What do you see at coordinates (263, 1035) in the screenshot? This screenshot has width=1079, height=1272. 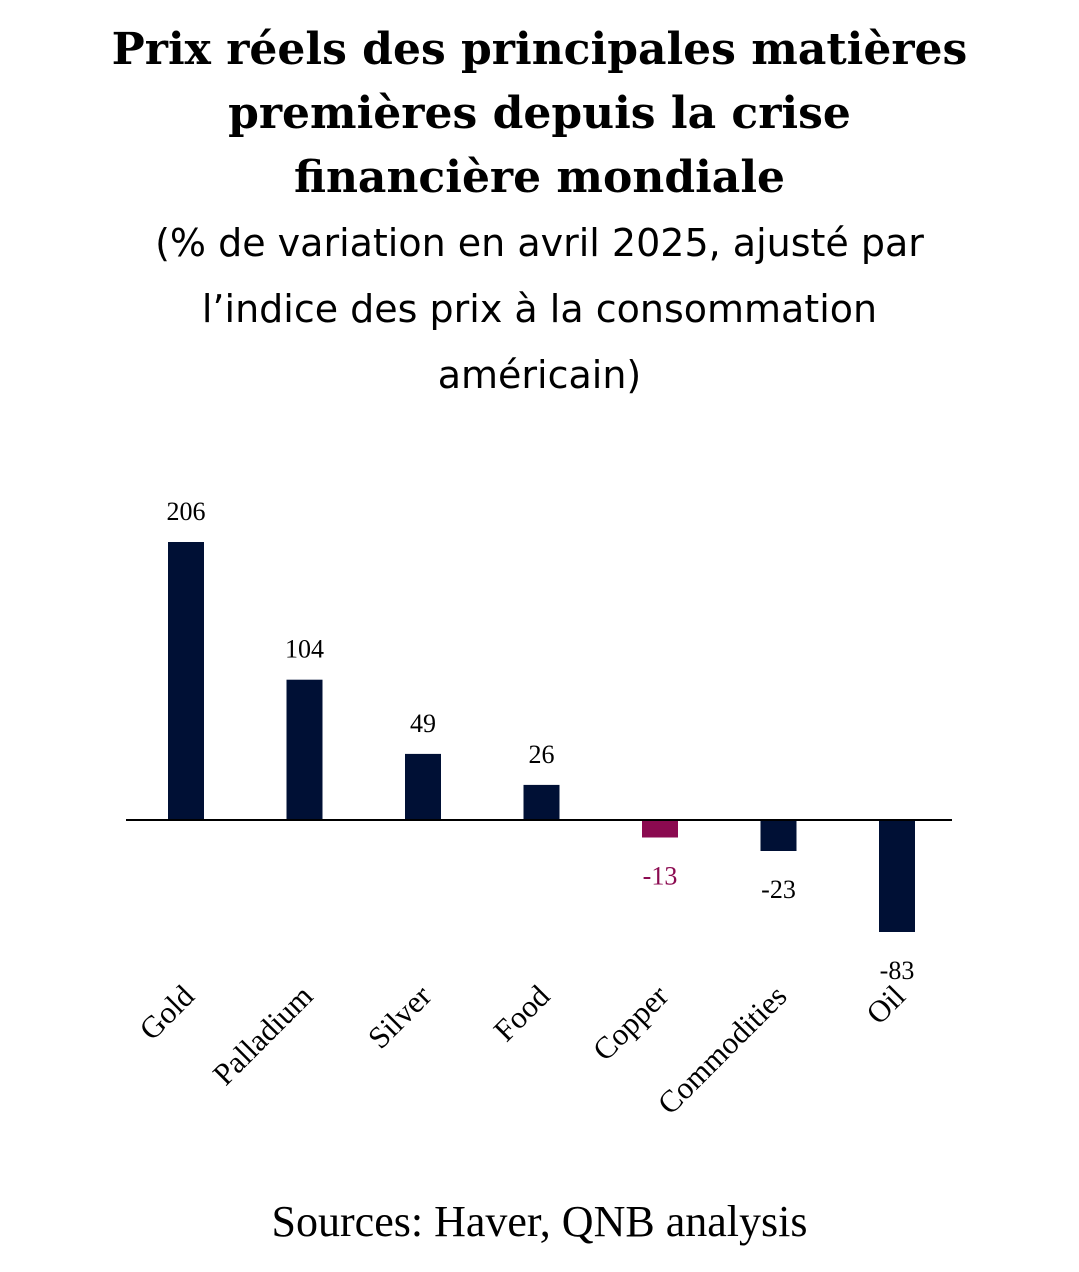 I see `category-label-palladium: Palladium` at bounding box center [263, 1035].